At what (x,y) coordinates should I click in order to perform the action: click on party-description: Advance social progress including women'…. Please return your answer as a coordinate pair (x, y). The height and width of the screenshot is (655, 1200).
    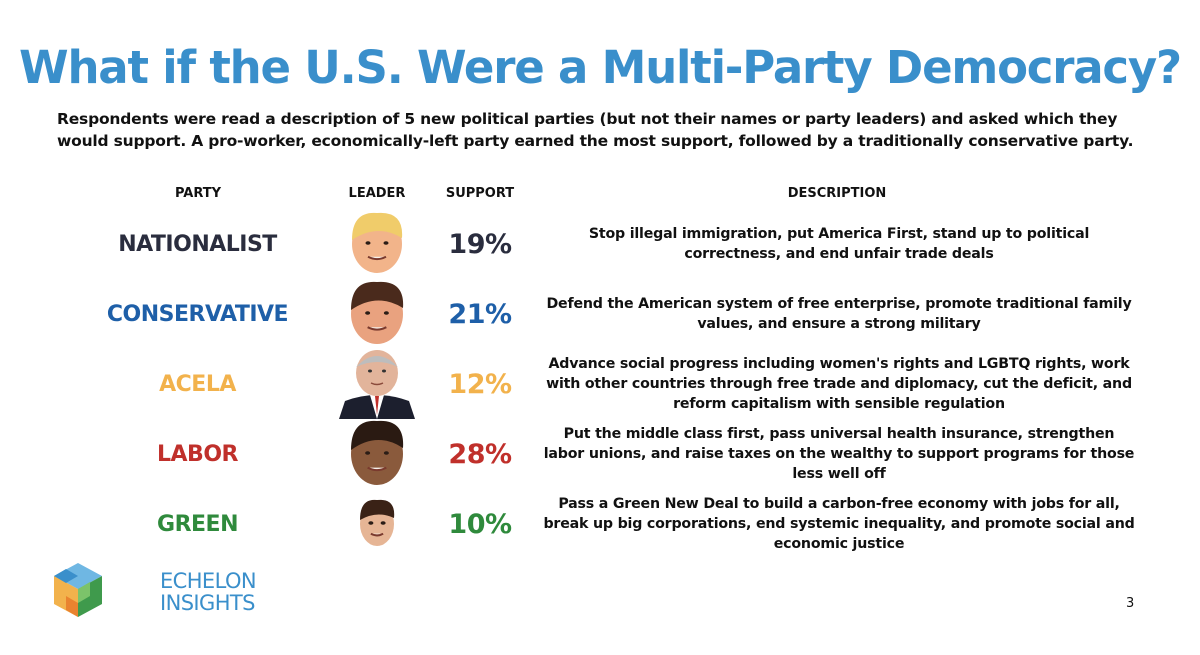
    Looking at the image, I should click on (839, 384).